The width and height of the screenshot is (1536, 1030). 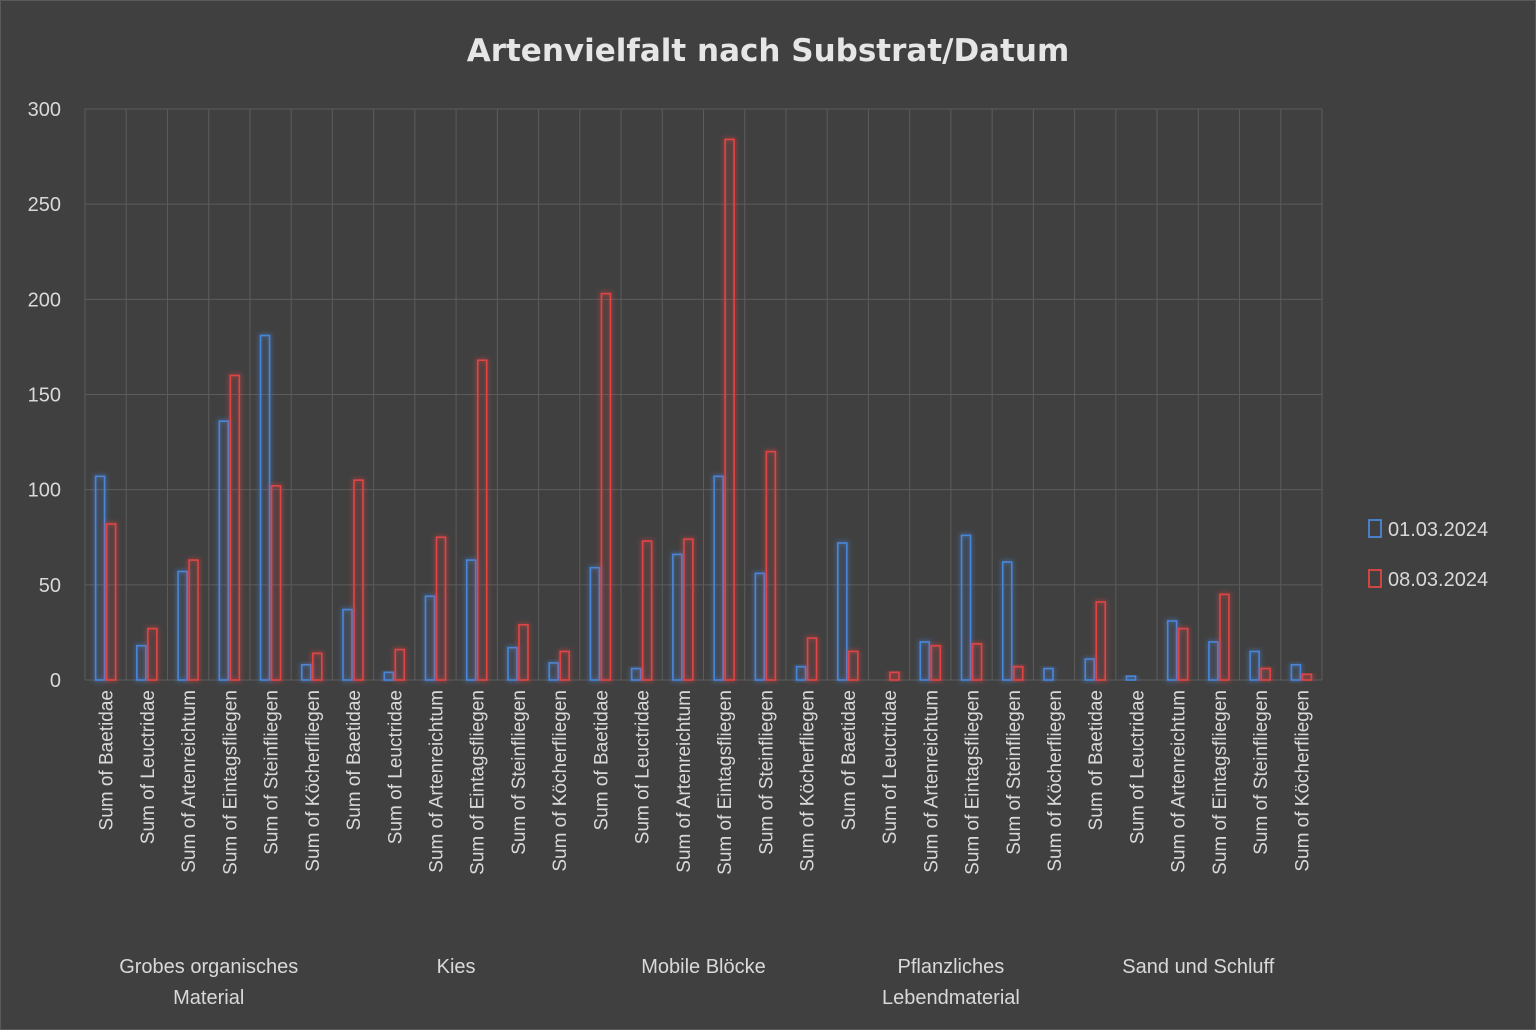 I want to click on legend-label: 01.03.2024, so click(x=1438, y=530).